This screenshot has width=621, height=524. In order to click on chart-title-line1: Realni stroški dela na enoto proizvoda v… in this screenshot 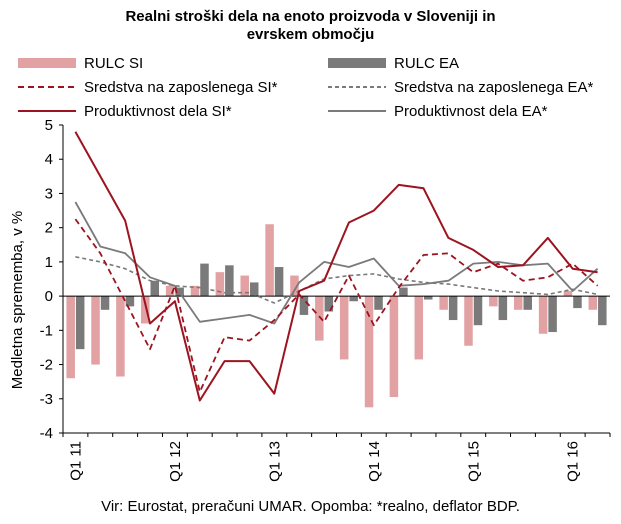, I will do `click(310, 16)`.